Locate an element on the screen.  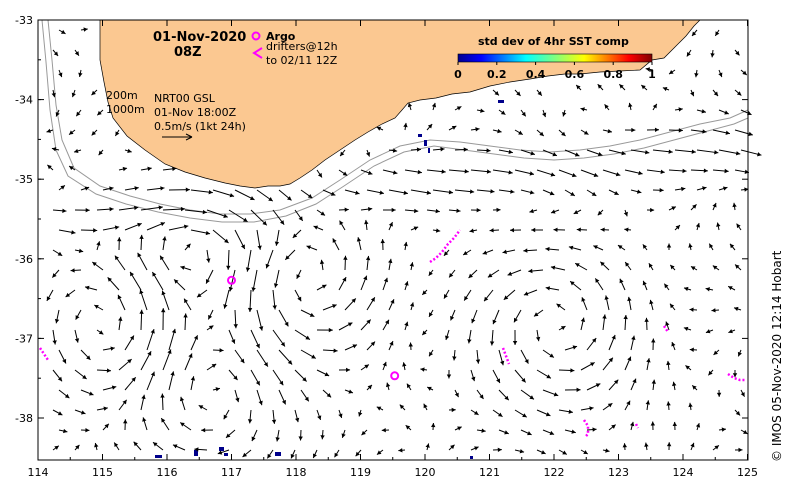
argo-legend-label: Argo is located at coordinates (281, 36).